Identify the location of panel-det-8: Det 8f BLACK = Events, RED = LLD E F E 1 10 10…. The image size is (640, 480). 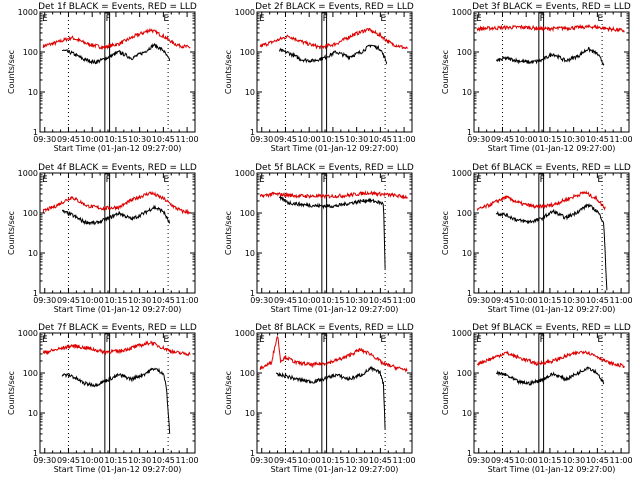
(320, 398).